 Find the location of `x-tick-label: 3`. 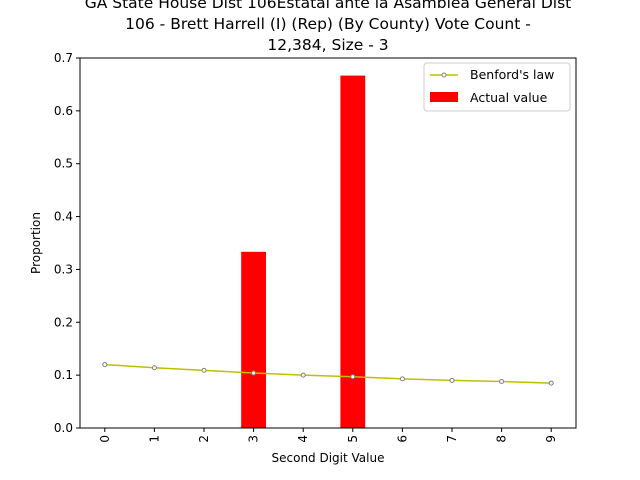

x-tick-label: 3 is located at coordinates (254, 439).